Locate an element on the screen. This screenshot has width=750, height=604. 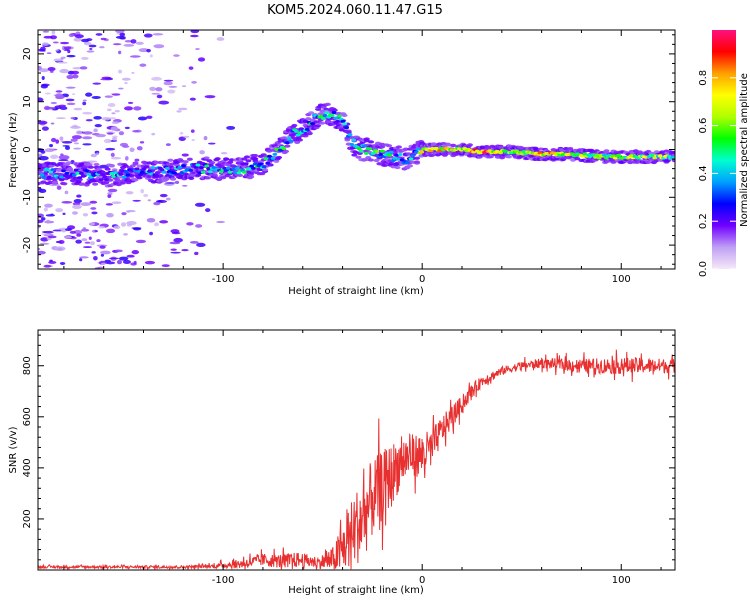
y-tick-label: -20 is located at coordinates (27, 245).